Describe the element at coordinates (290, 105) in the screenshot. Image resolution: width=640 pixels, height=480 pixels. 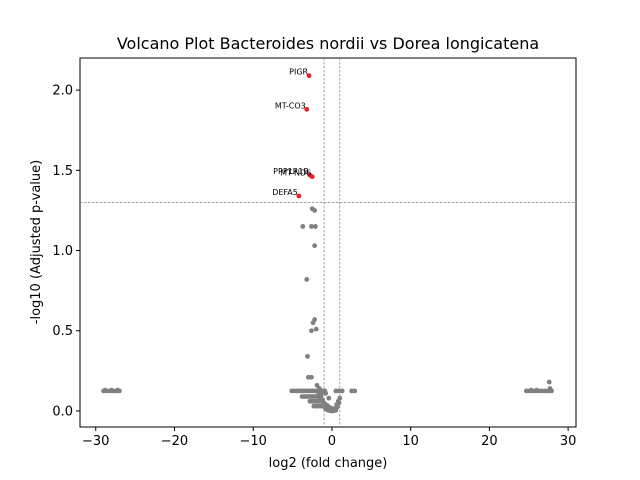
I see `point-label: MT-CO3` at that location.